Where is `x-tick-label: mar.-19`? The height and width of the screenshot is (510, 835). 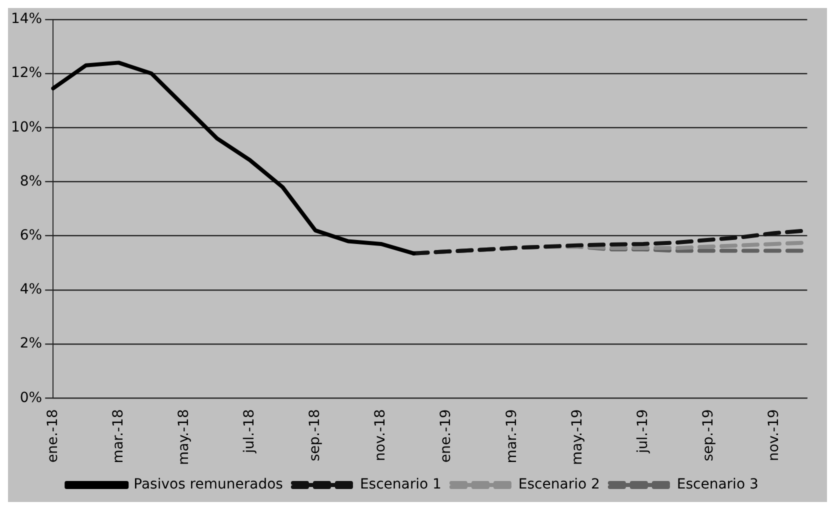 x-tick-label: mar.-19 is located at coordinates (512, 436).